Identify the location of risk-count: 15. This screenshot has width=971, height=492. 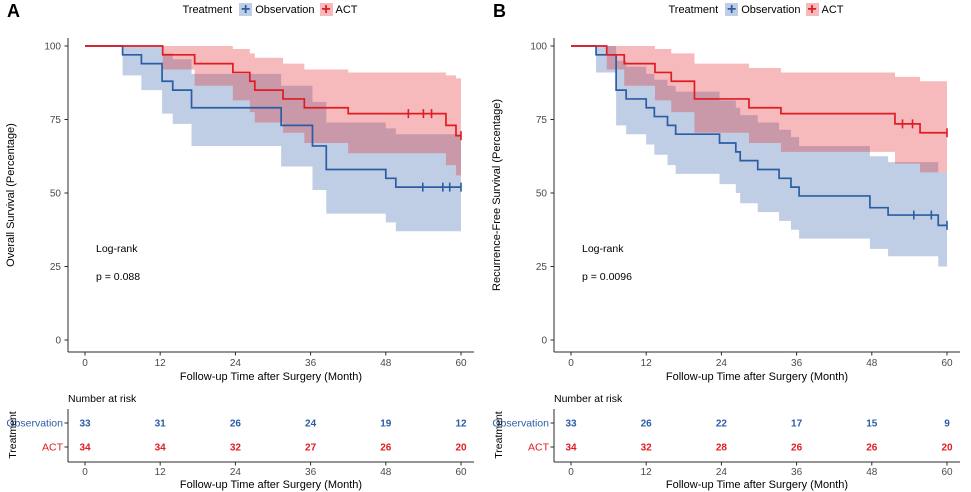
(872, 424).